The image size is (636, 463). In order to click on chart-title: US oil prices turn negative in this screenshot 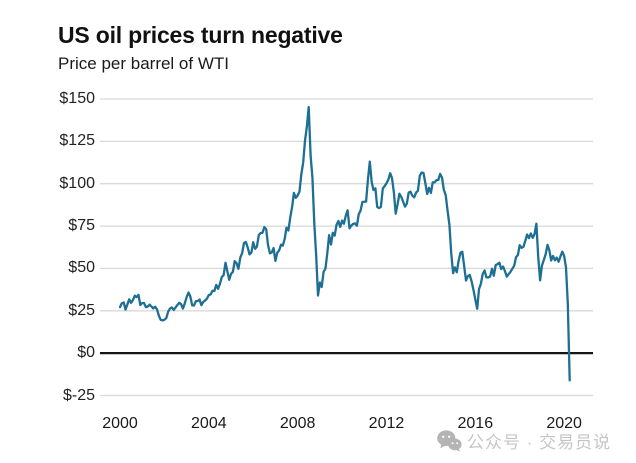, I will do `click(200, 35)`.